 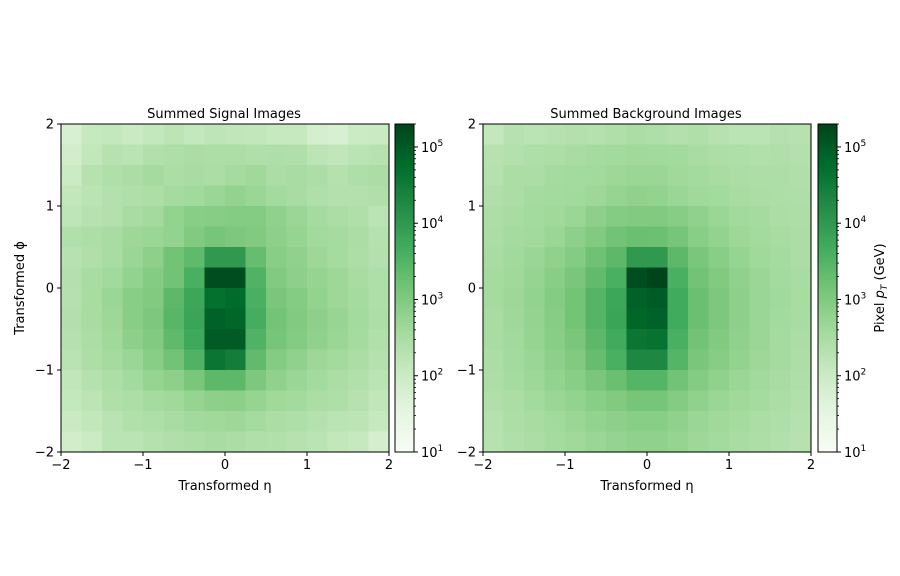 What do you see at coordinates (729, 465) in the screenshot?
I see `x-tick-label: 1` at bounding box center [729, 465].